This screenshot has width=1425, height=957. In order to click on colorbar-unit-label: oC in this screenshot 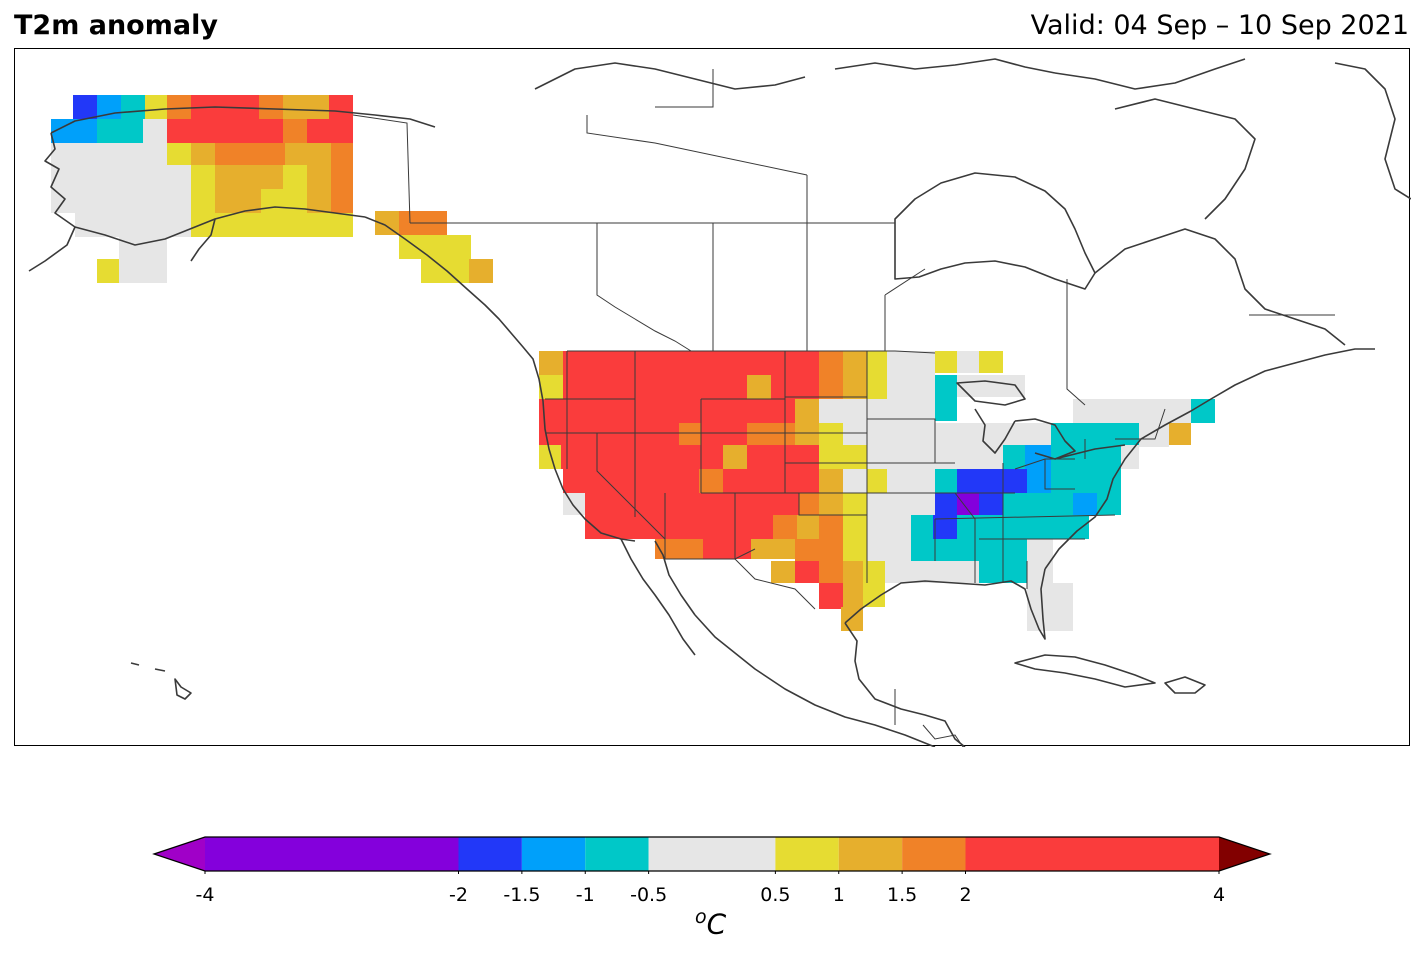, I will do `click(711, 923)`.